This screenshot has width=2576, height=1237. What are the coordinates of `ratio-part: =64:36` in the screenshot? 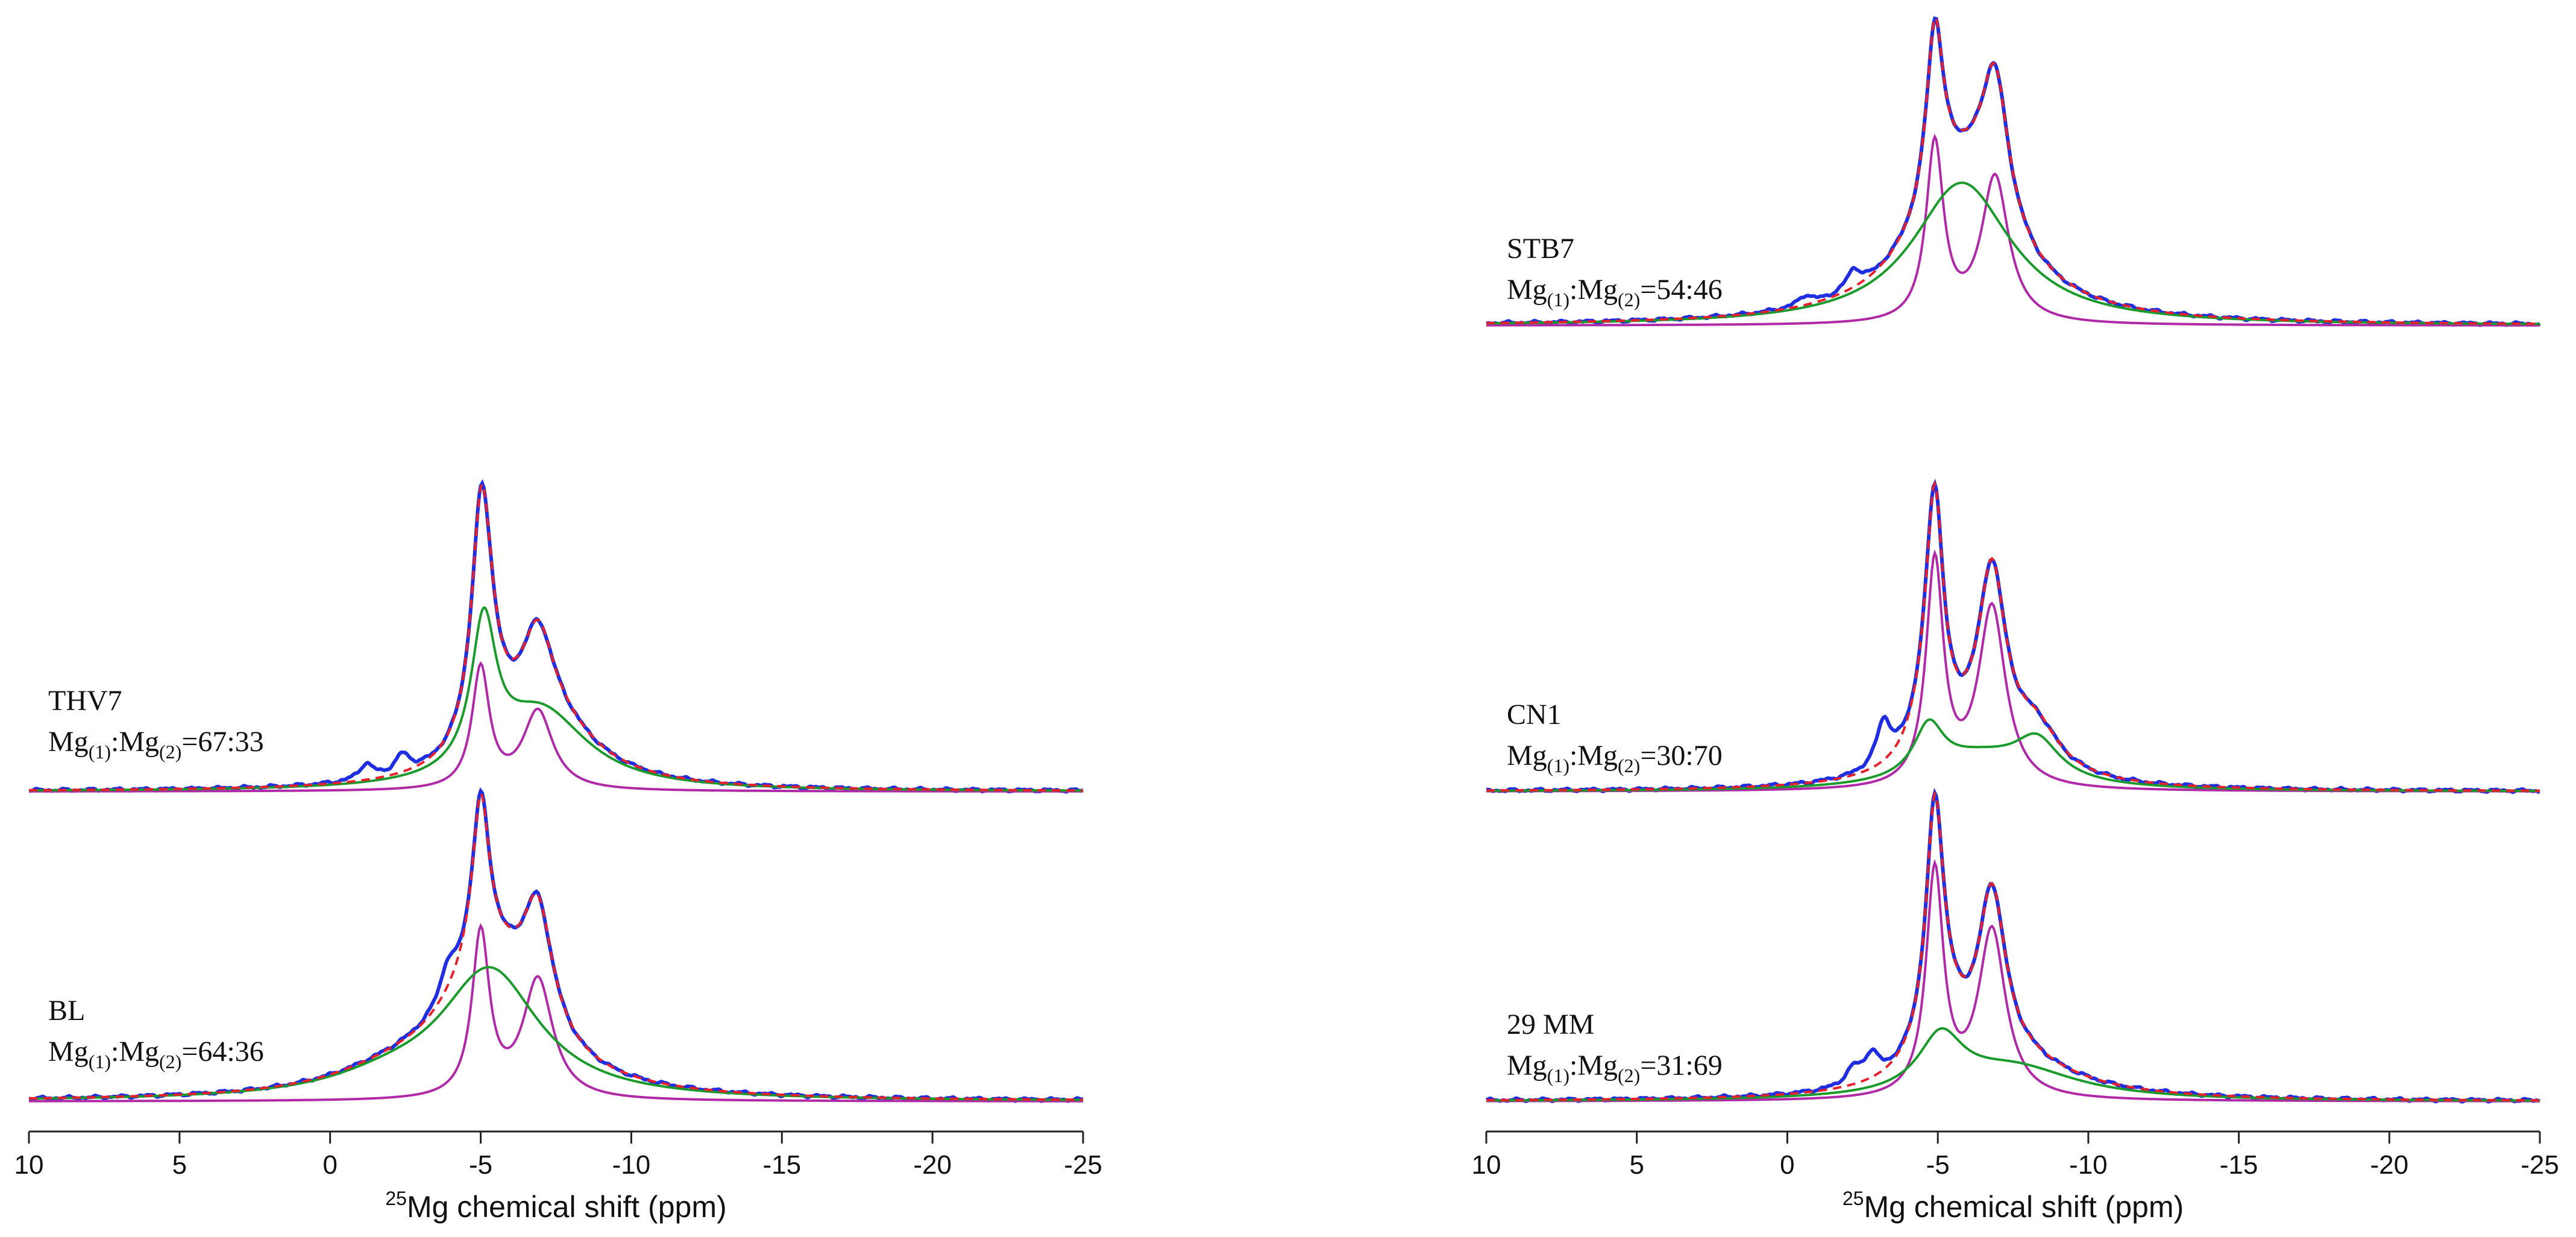 It's located at (222, 1052).